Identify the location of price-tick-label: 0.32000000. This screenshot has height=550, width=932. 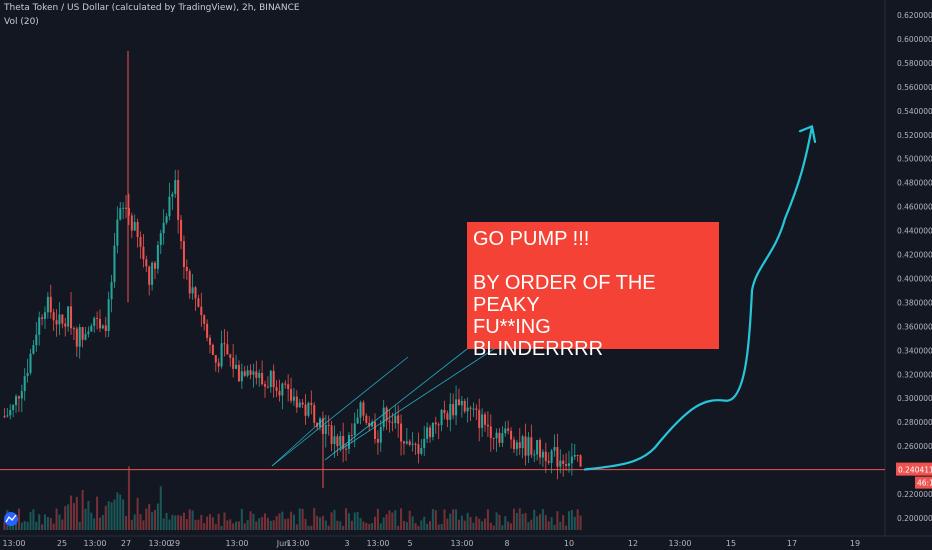
(914, 374).